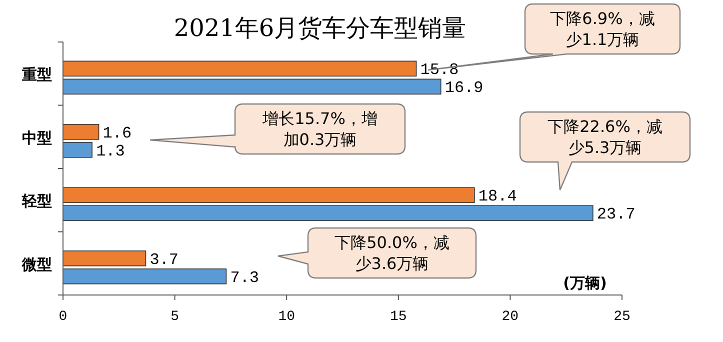  I want to click on y-tick-label: 中型, so click(37, 137).